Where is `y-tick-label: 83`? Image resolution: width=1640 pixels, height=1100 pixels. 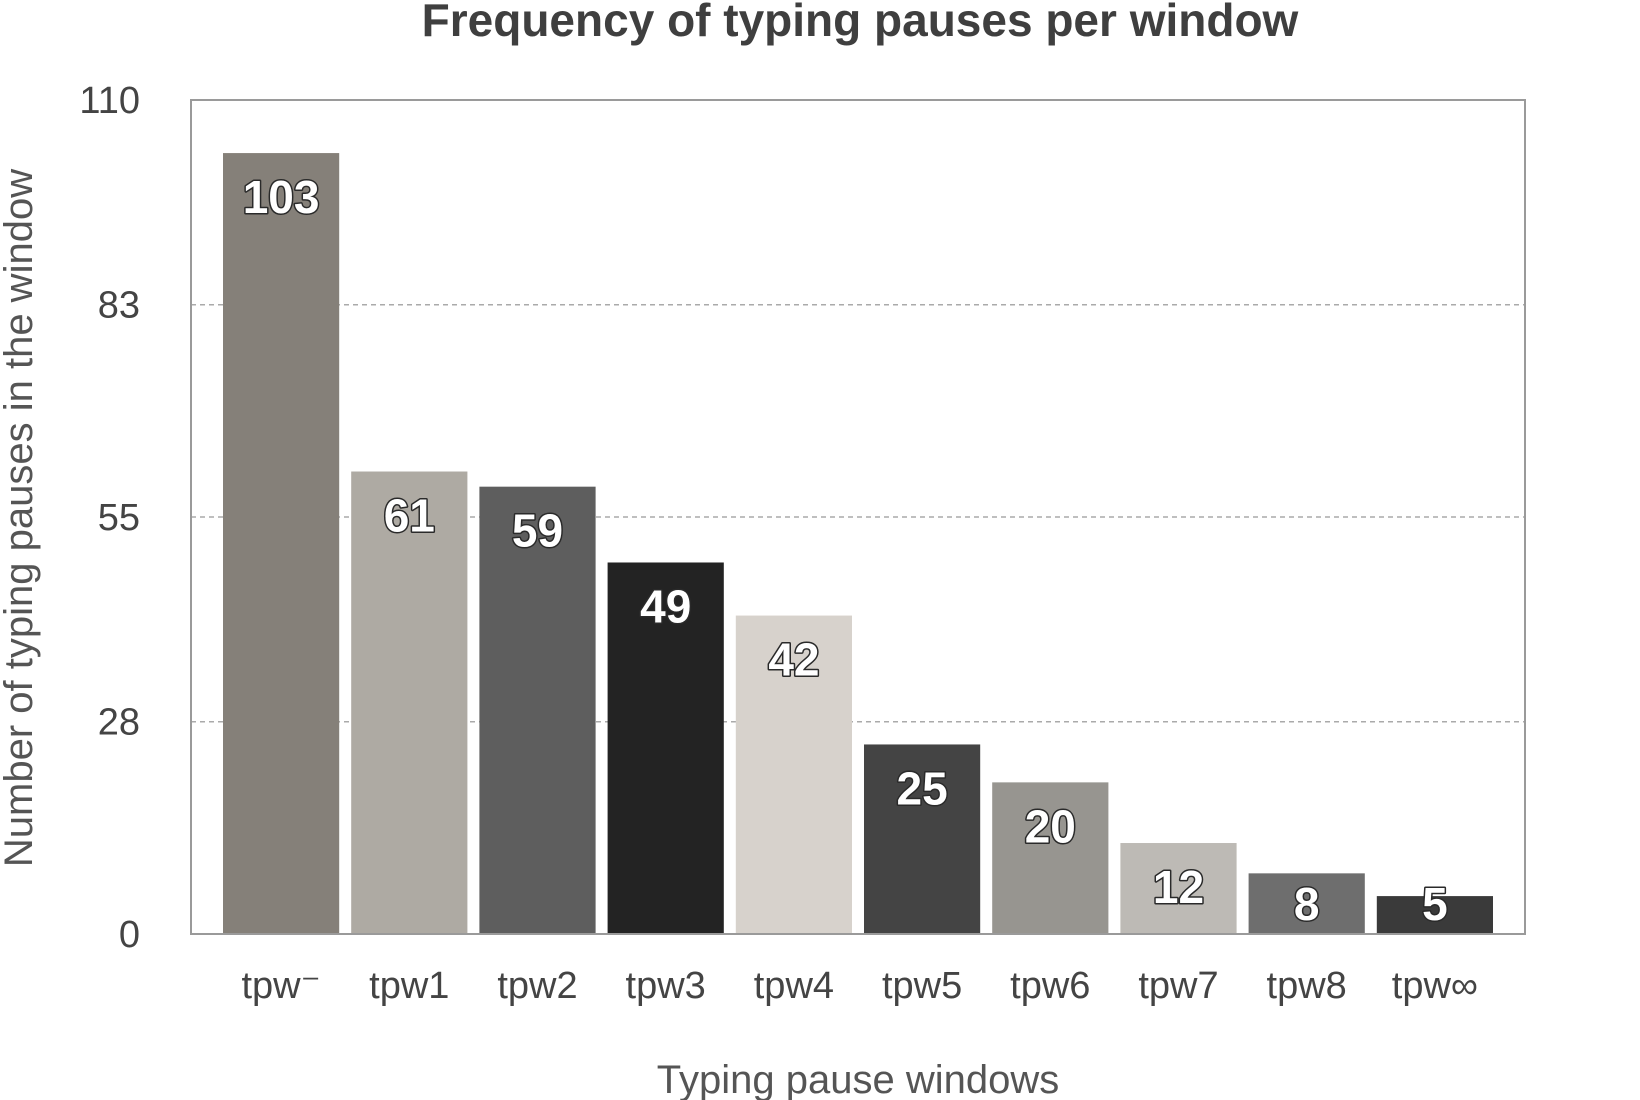 y-tick-label: 83 is located at coordinates (119, 306).